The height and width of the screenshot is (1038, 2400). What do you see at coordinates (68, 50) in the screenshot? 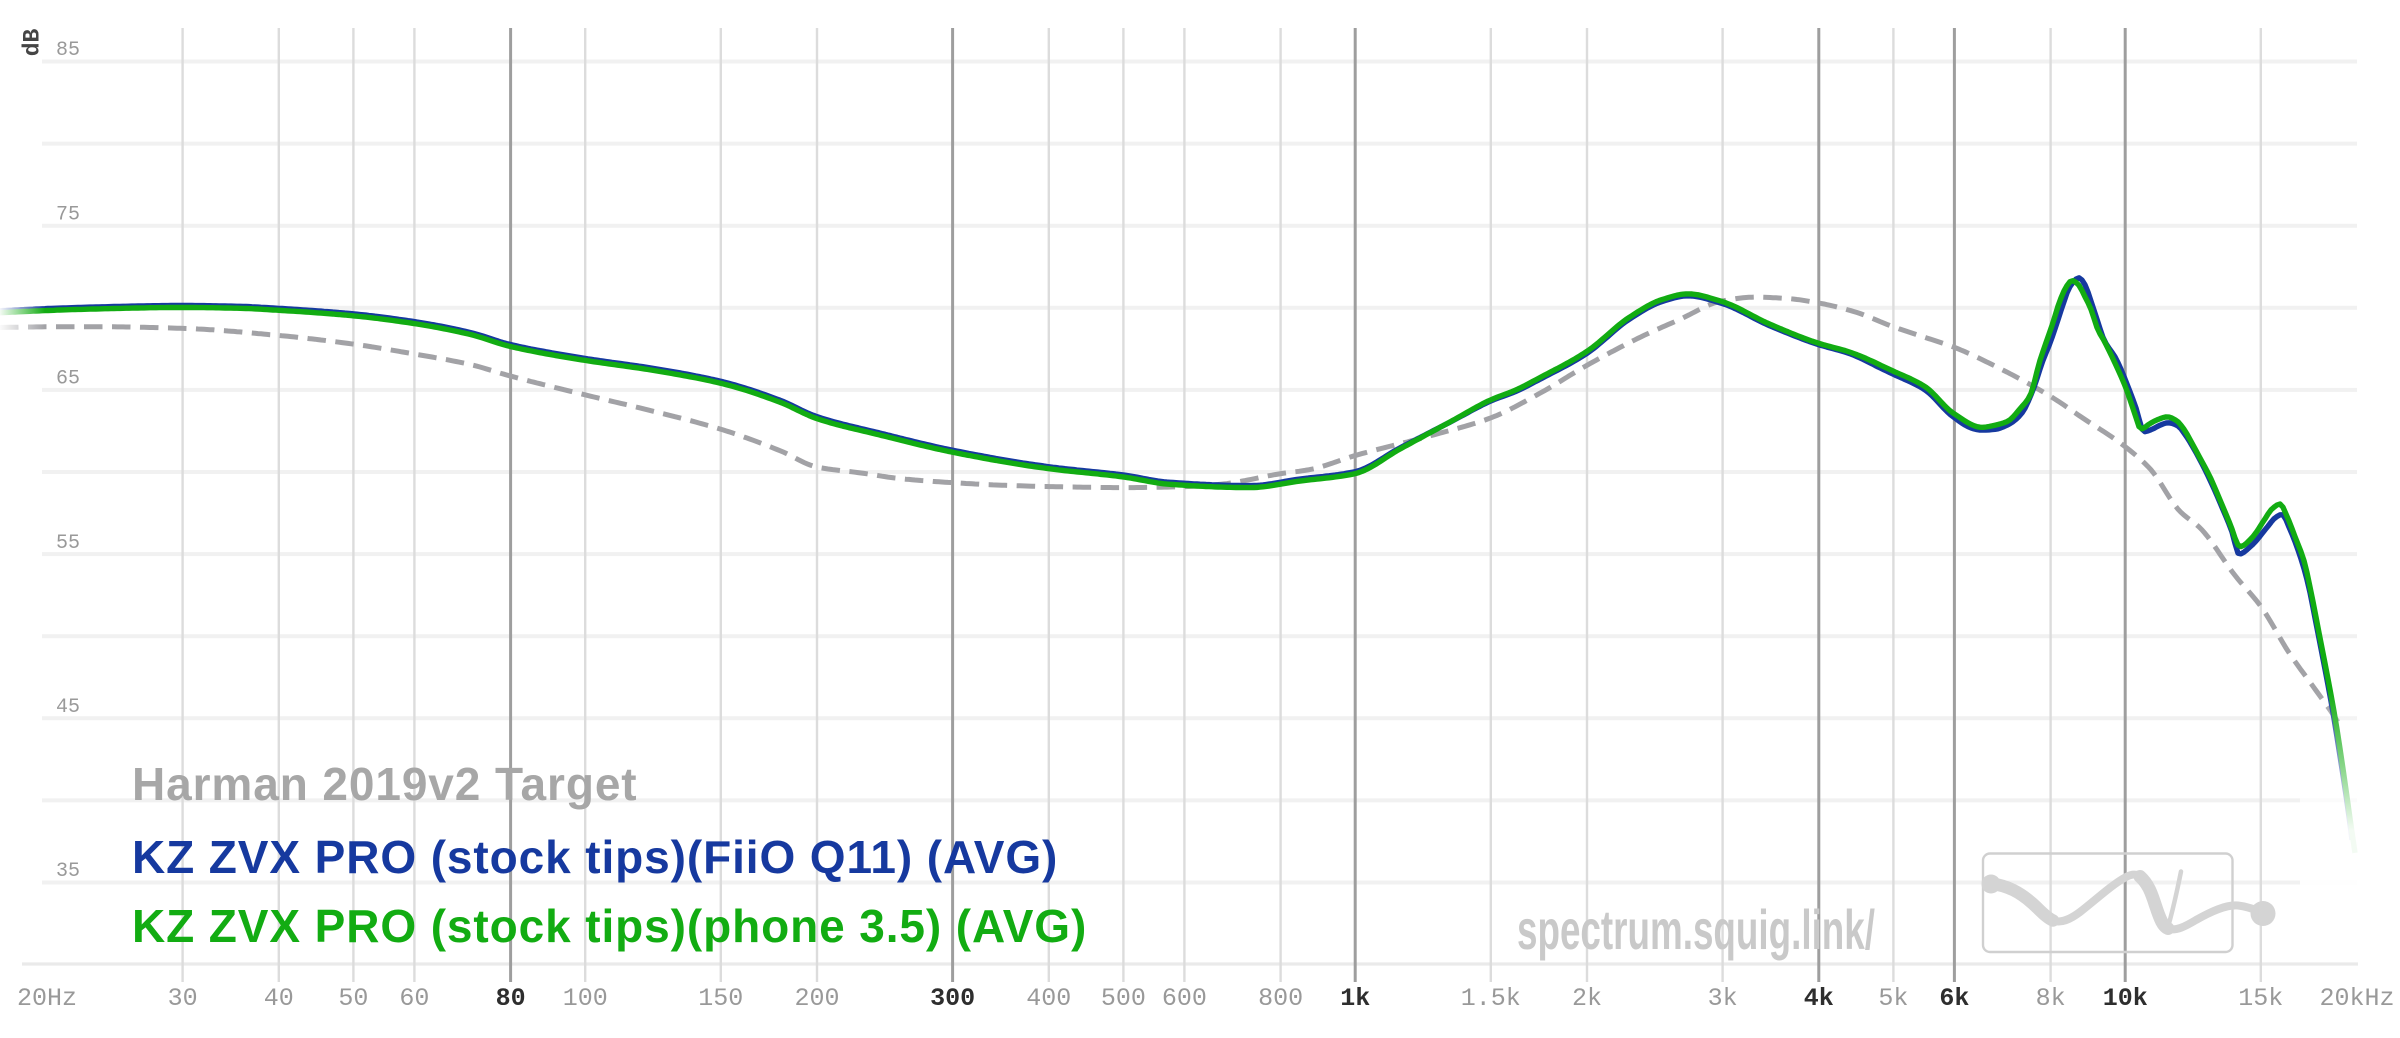
I see `svg-text: 85` at bounding box center [68, 50].